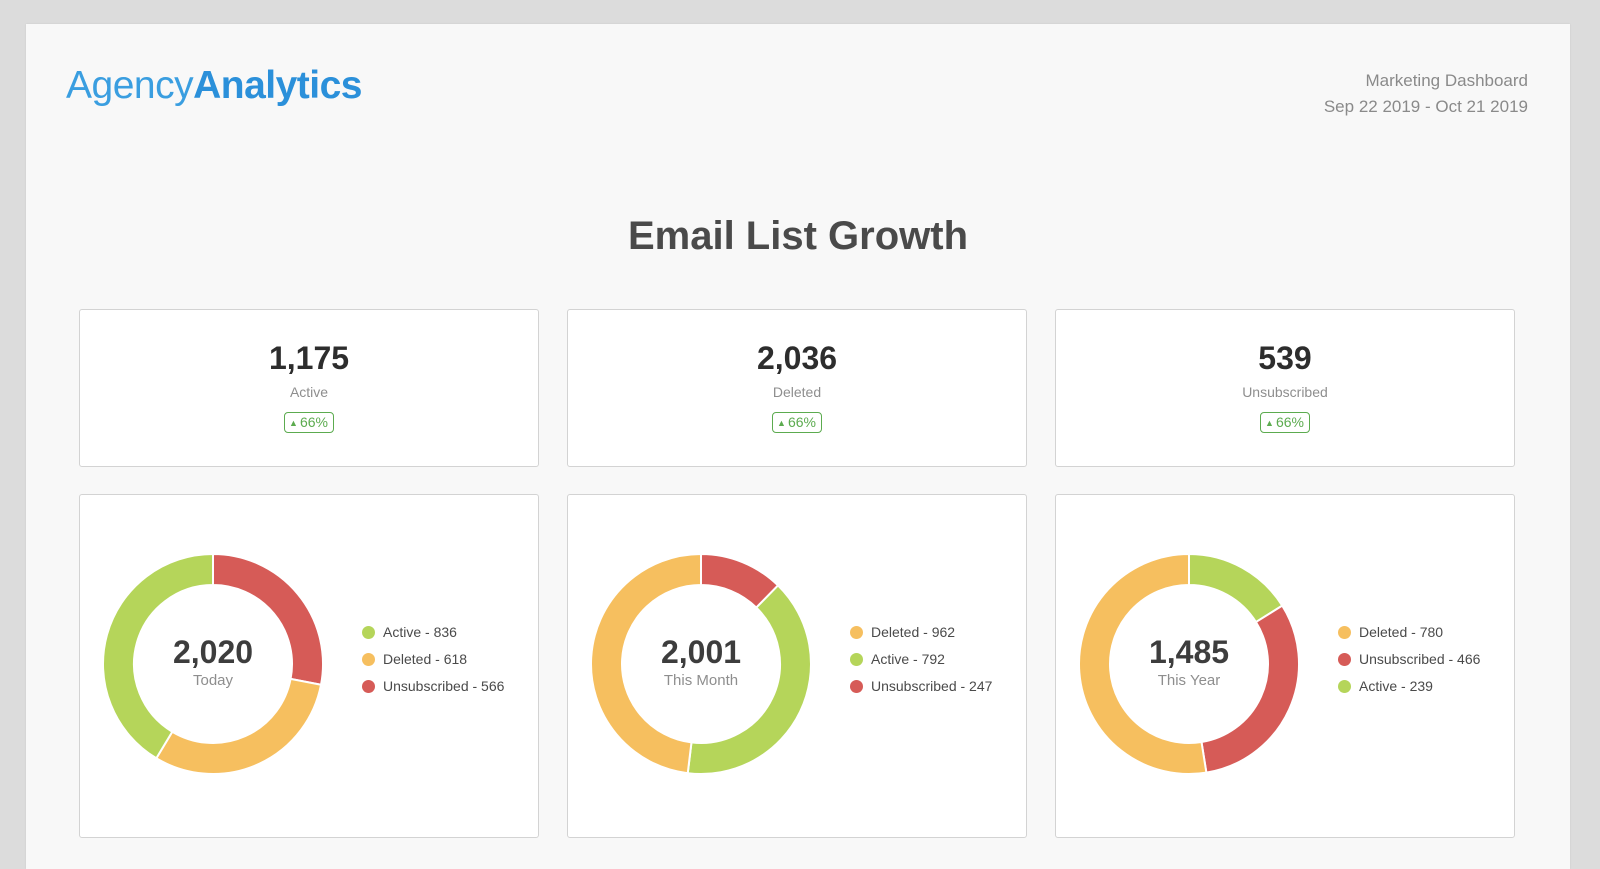 This screenshot has width=1600, height=869. I want to click on donut-chart-this-year, so click(1189, 664).